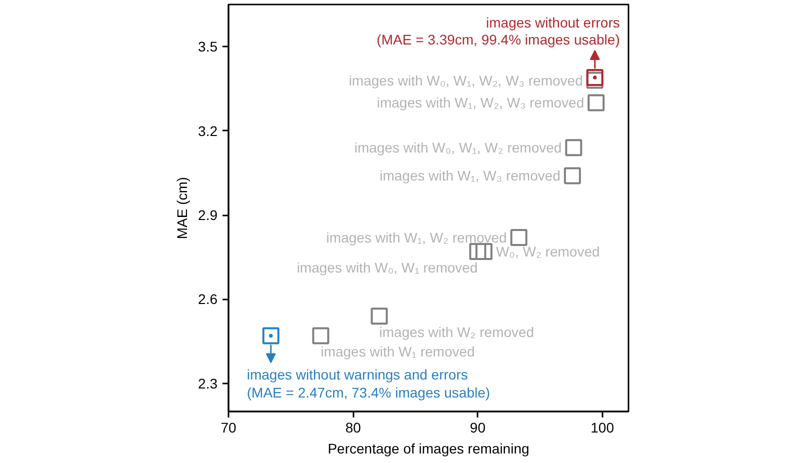 The width and height of the screenshot is (800, 463). What do you see at coordinates (353, 428) in the screenshot?
I see `x-tick-label: 80` at bounding box center [353, 428].